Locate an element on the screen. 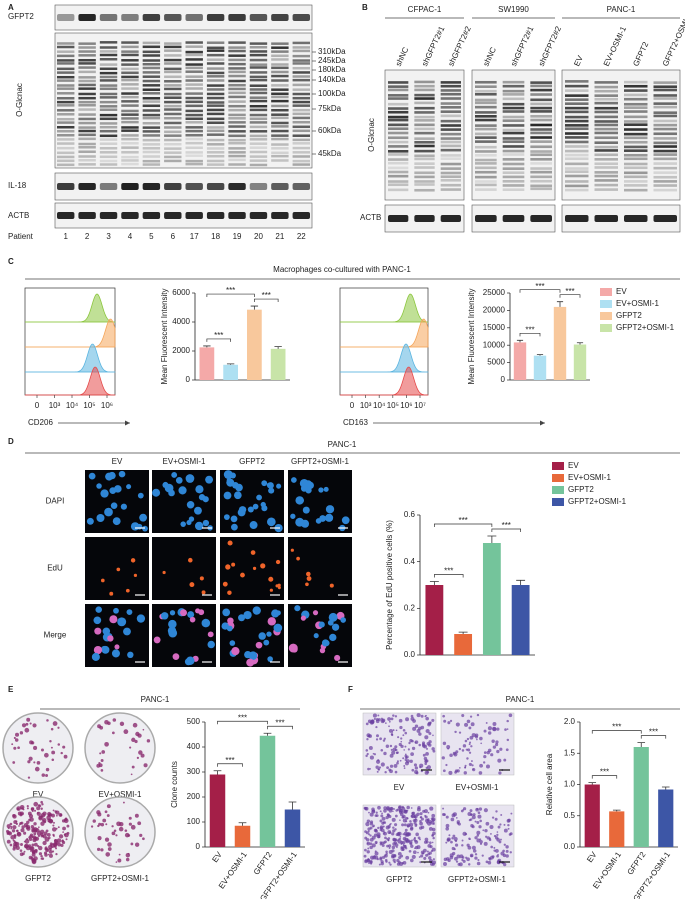  micrograph is located at coordinates (320, 568).